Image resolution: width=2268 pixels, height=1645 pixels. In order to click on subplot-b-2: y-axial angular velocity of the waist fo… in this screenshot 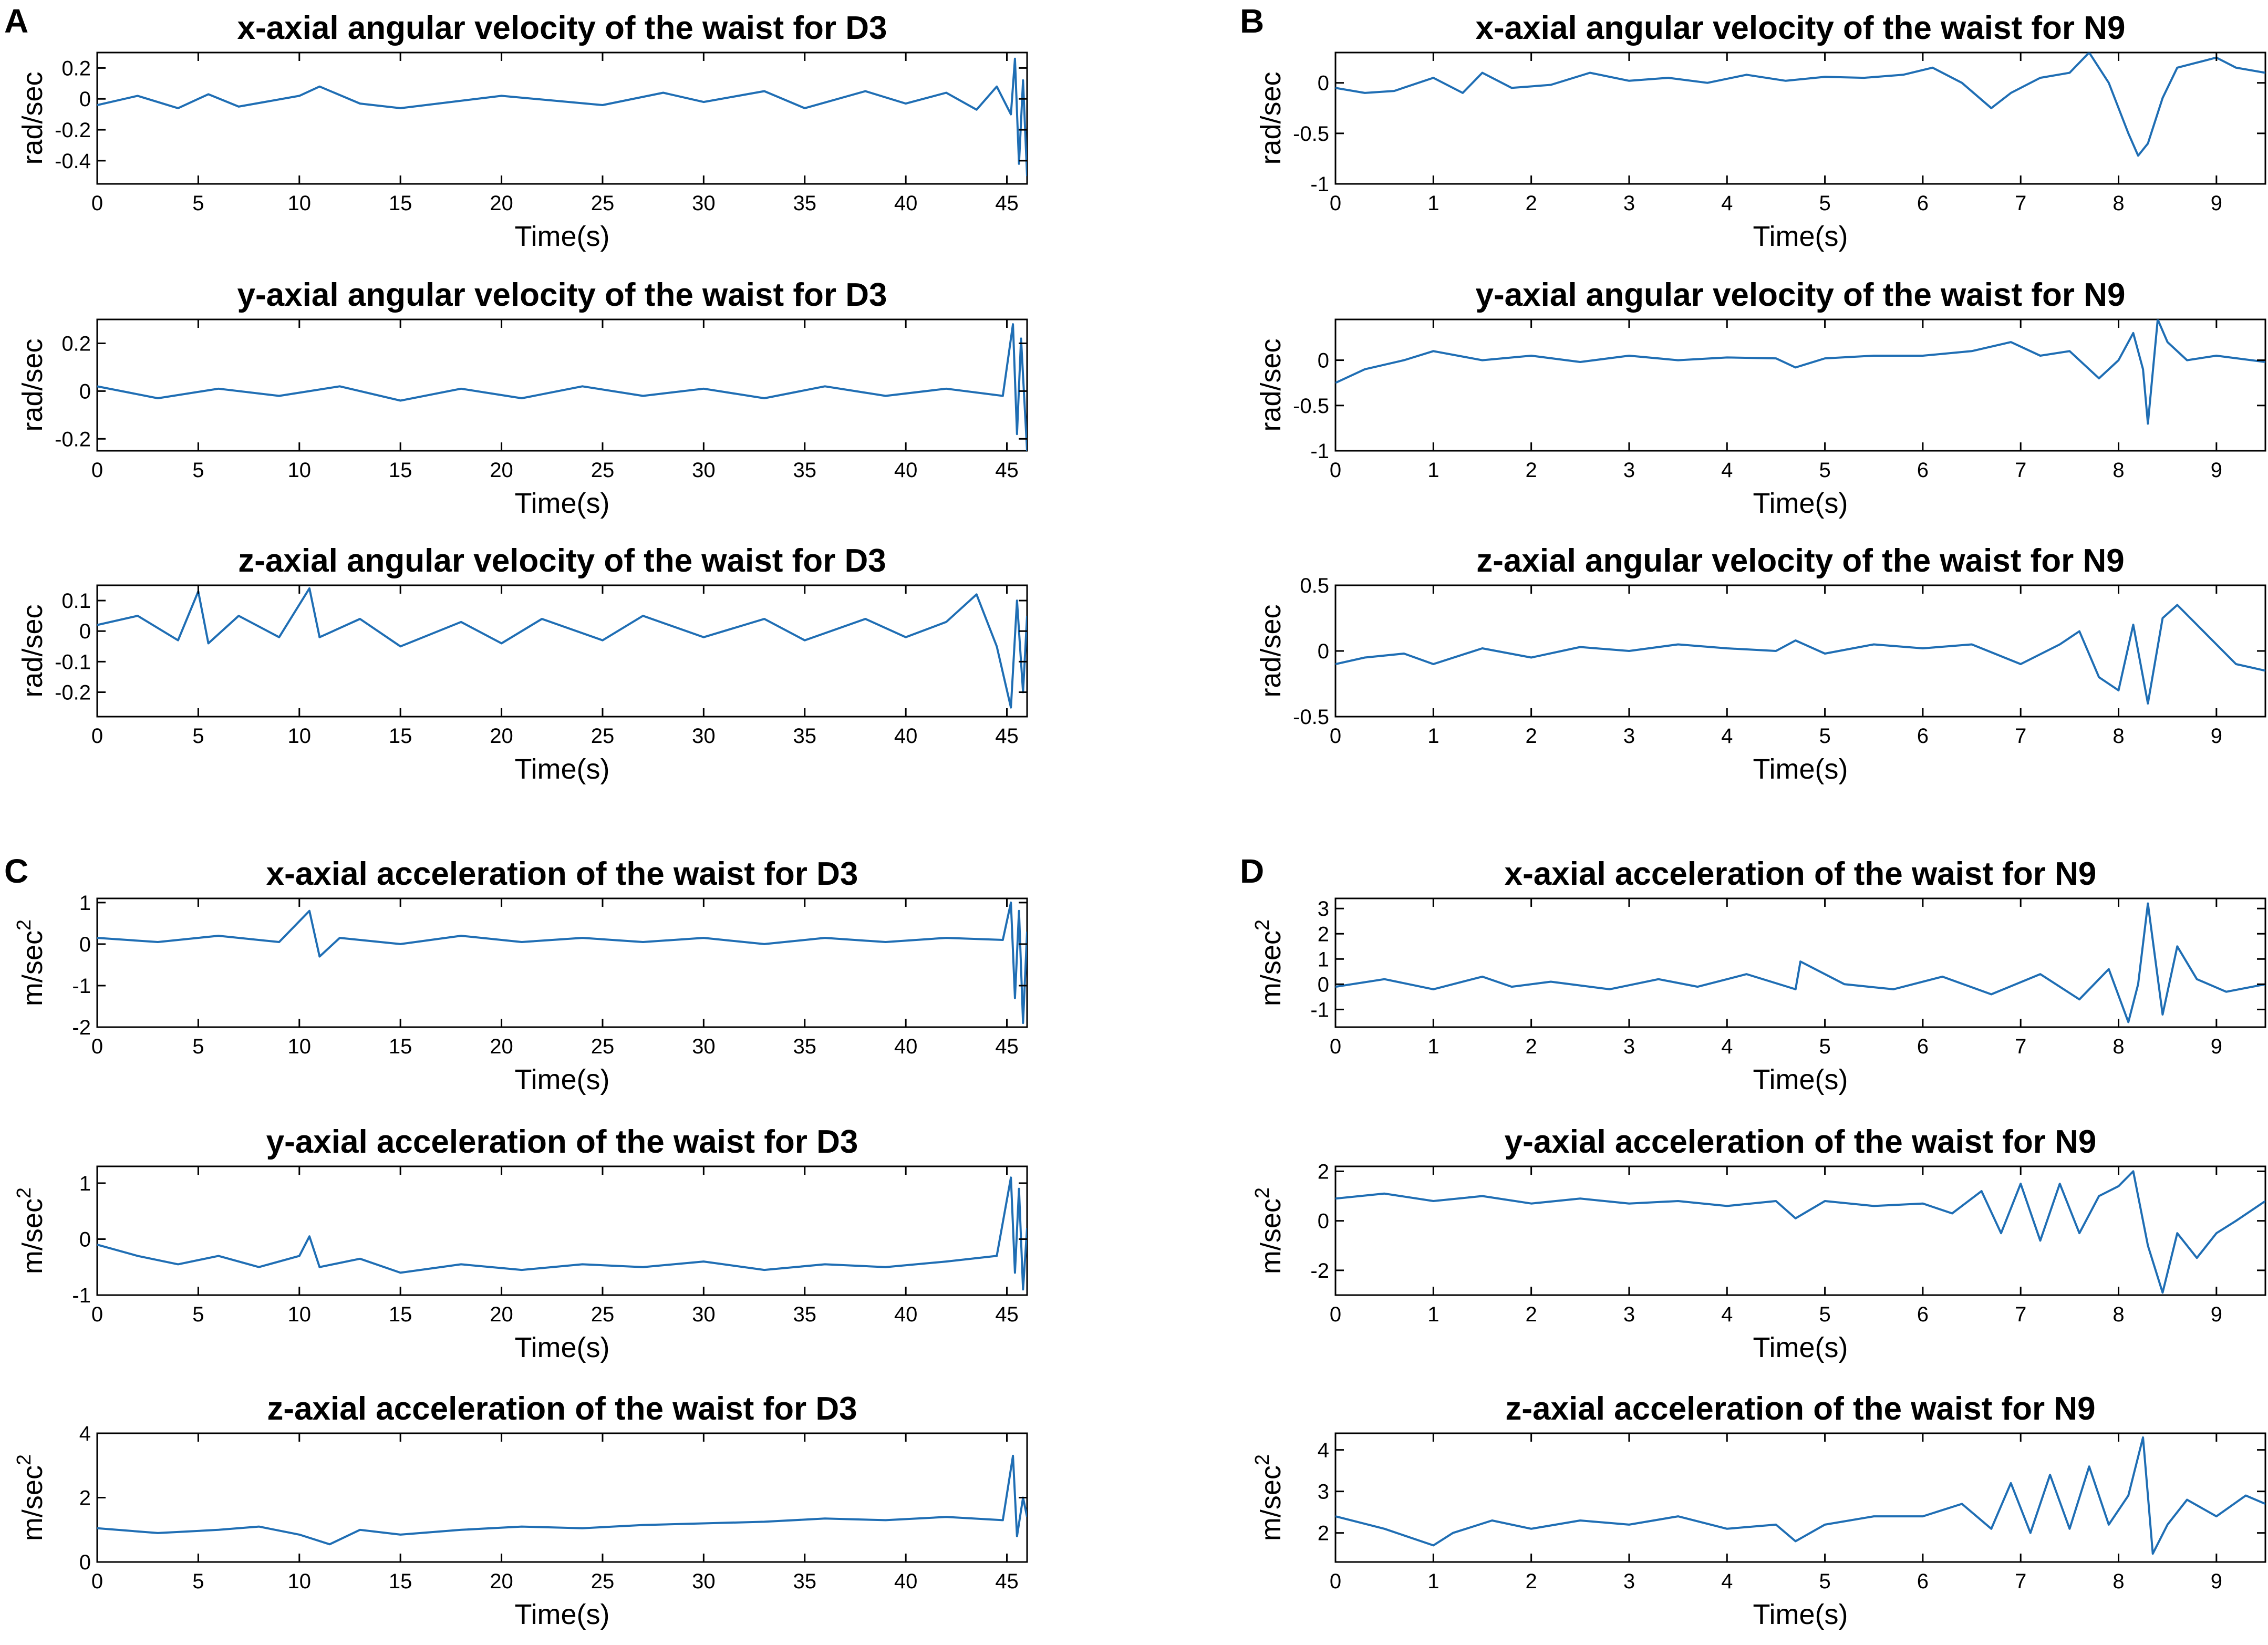, I will do `click(1760, 398)`.